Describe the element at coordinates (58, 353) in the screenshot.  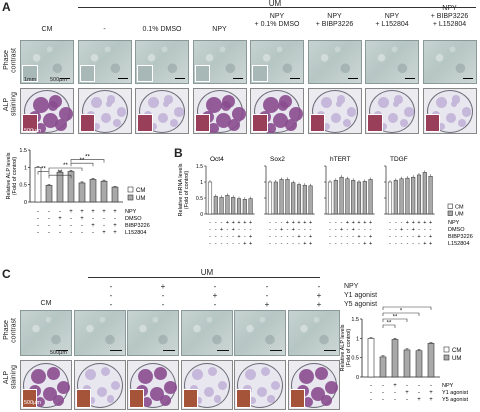
I see `panel-c-main-scale: 500µm` at that location.